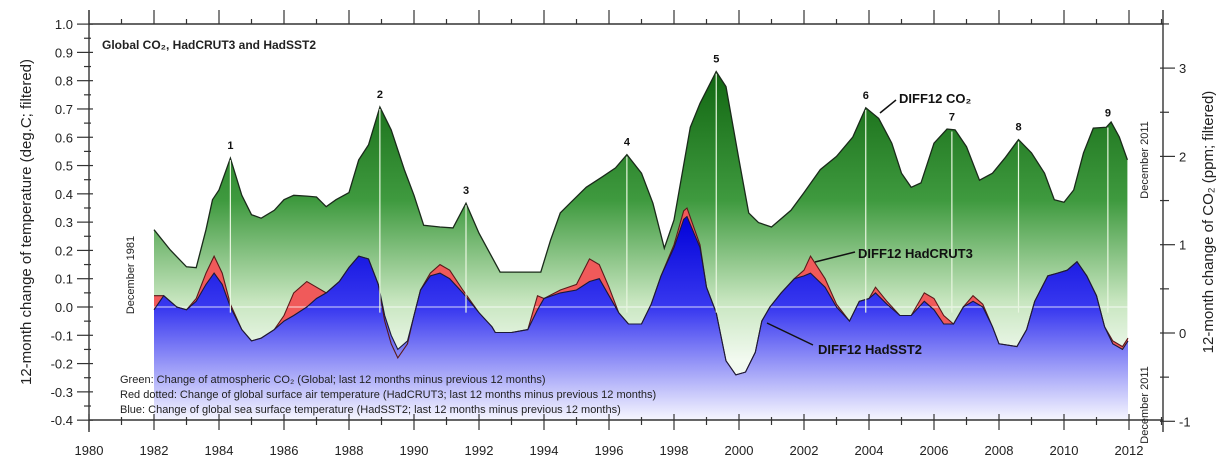 This screenshot has height=472, width=1224. What do you see at coordinates (1018, 128) in the screenshot?
I see `peak-label-8: 8` at bounding box center [1018, 128].